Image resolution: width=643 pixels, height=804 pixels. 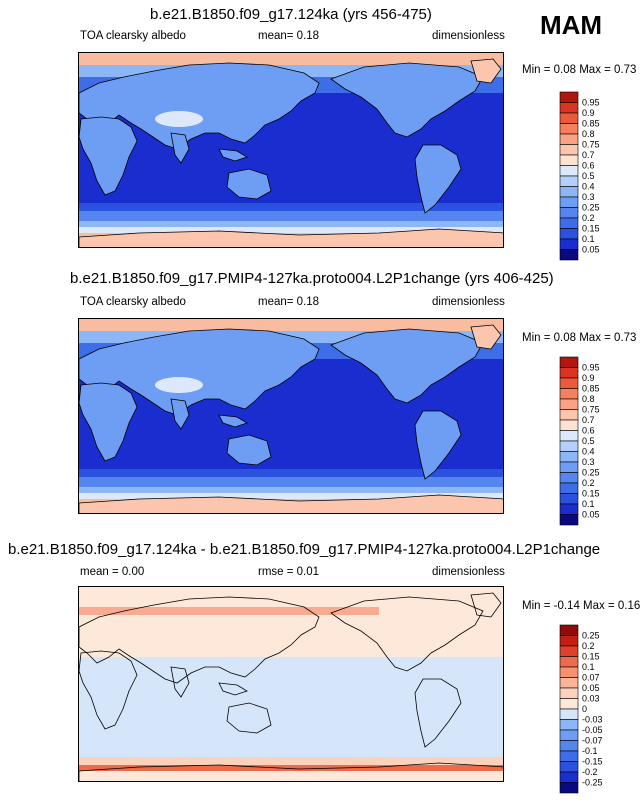 What do you see at coordinates (588, 452) in the screenshot?
I see `panel2-colorbar-tick-label: 0.4` at bounding box center [588, 452].